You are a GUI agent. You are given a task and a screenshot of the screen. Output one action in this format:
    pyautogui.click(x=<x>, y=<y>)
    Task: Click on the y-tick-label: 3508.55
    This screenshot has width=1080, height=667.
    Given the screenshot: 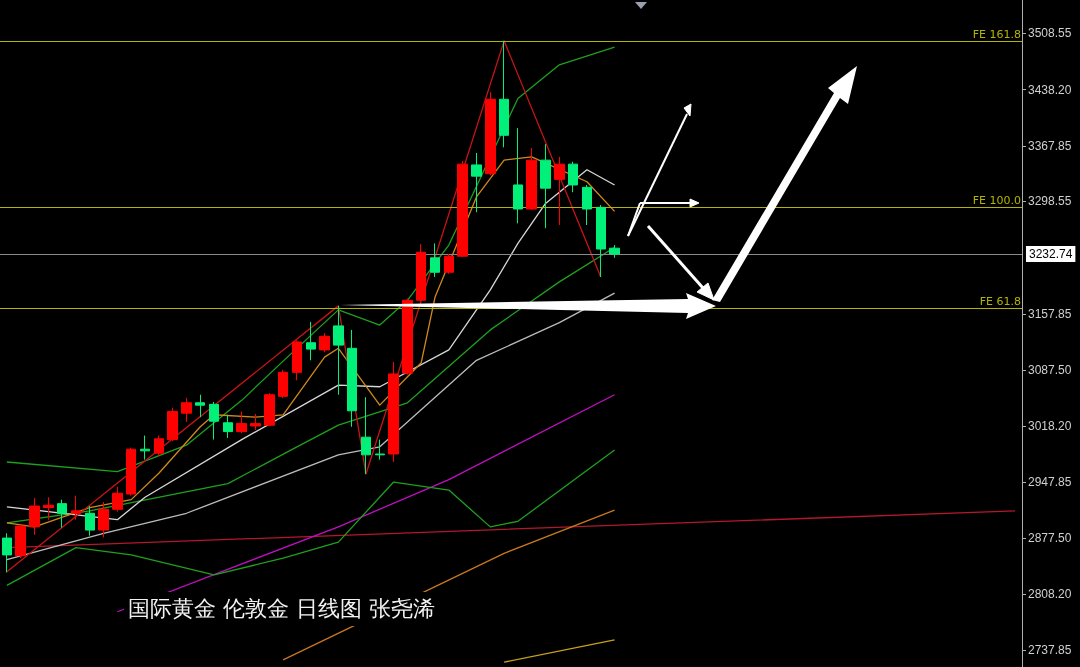 What is the action you would take?
    pyautogui.click(x=1050, y=33)
    